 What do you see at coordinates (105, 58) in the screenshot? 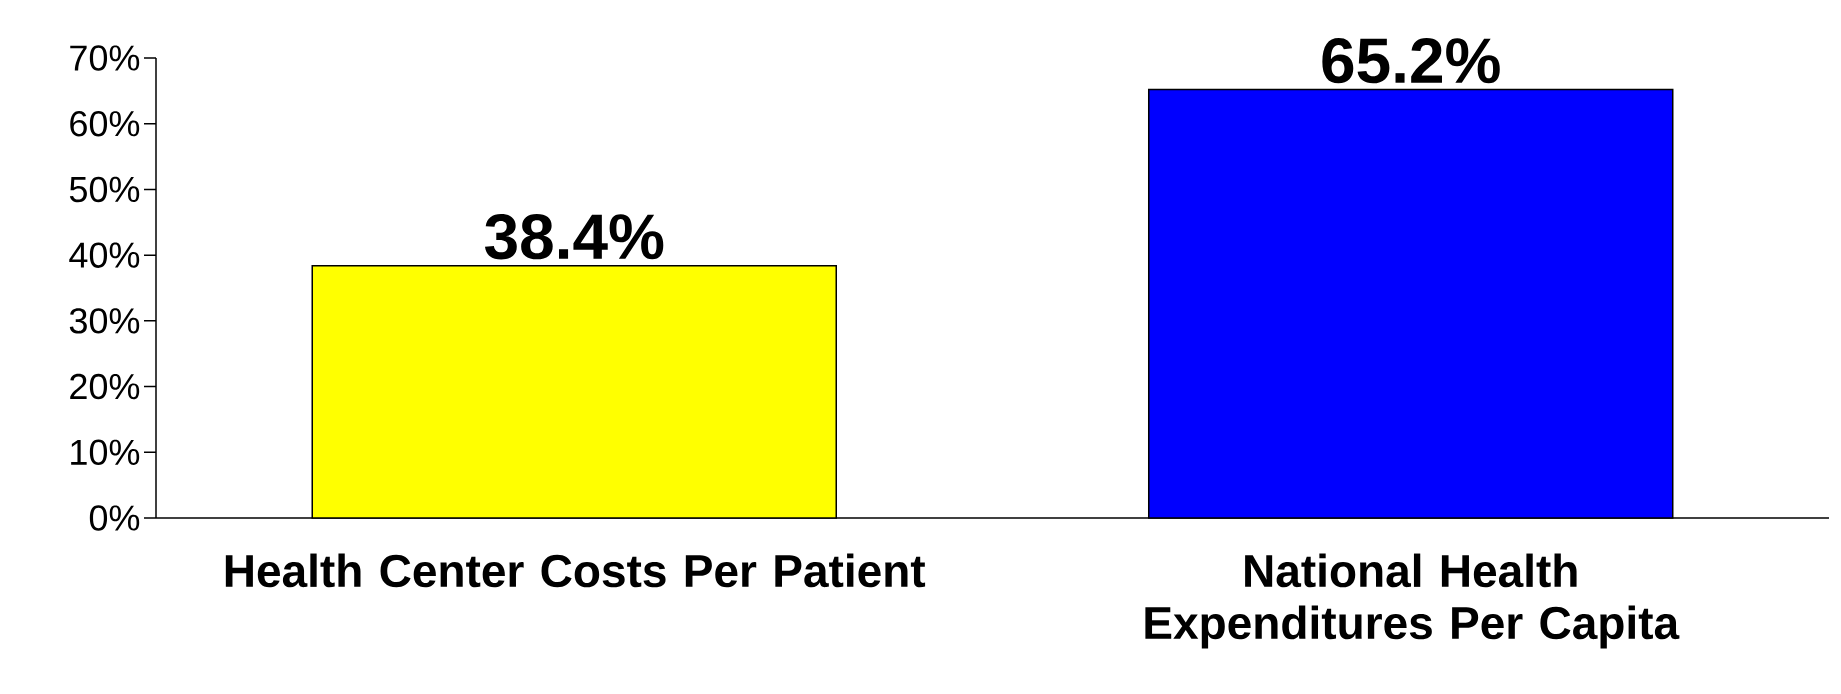
I see `y-tick-label: 70%` at bounding box center [105, 58].